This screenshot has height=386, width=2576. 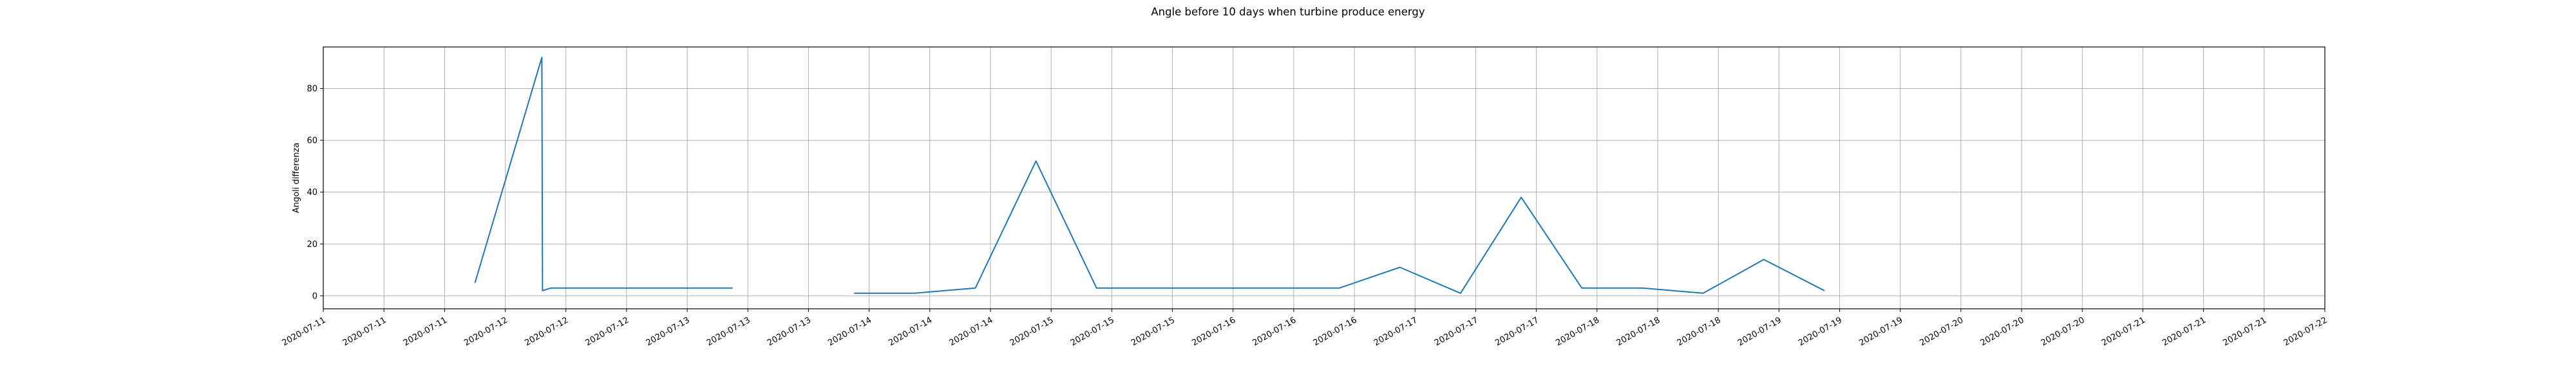 What do you see at coordinates (2305, 331) in the screenshot?
I see `x-tick-label: 2020-07-22` at bounding box center [2305, 331].